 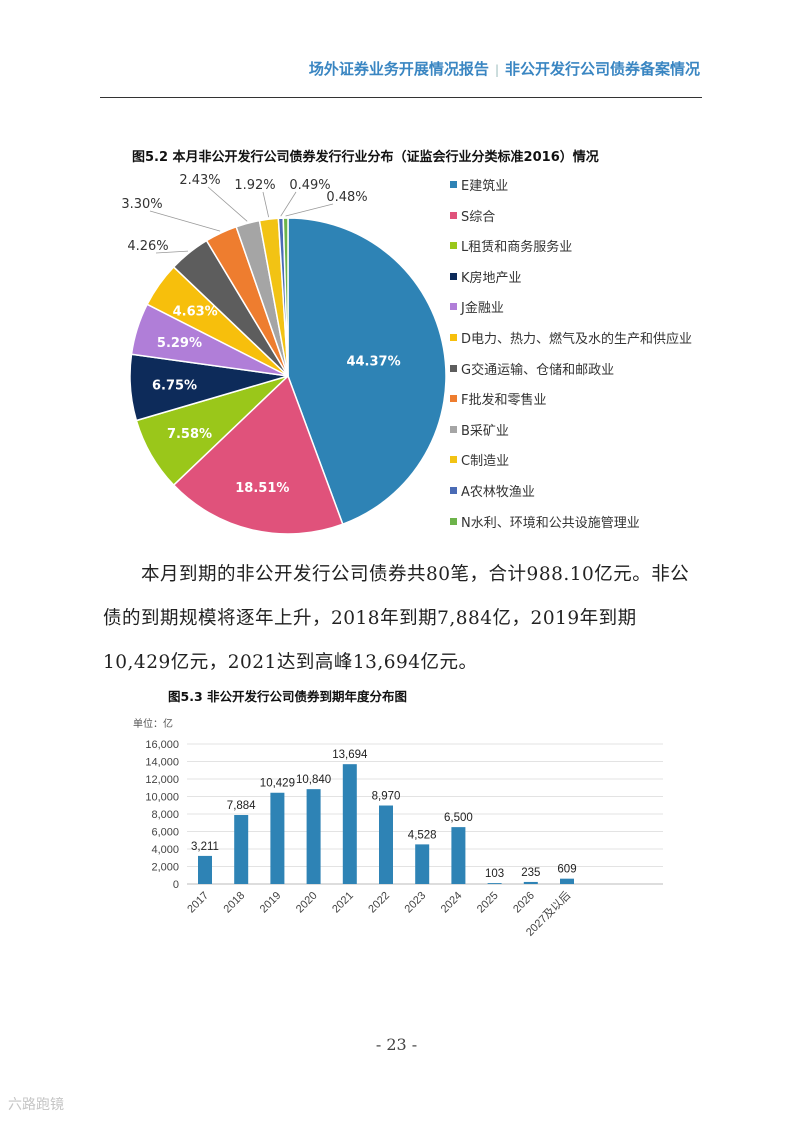 I want to click on pie-value-label: 4.26%, so click(x=147, y=246).